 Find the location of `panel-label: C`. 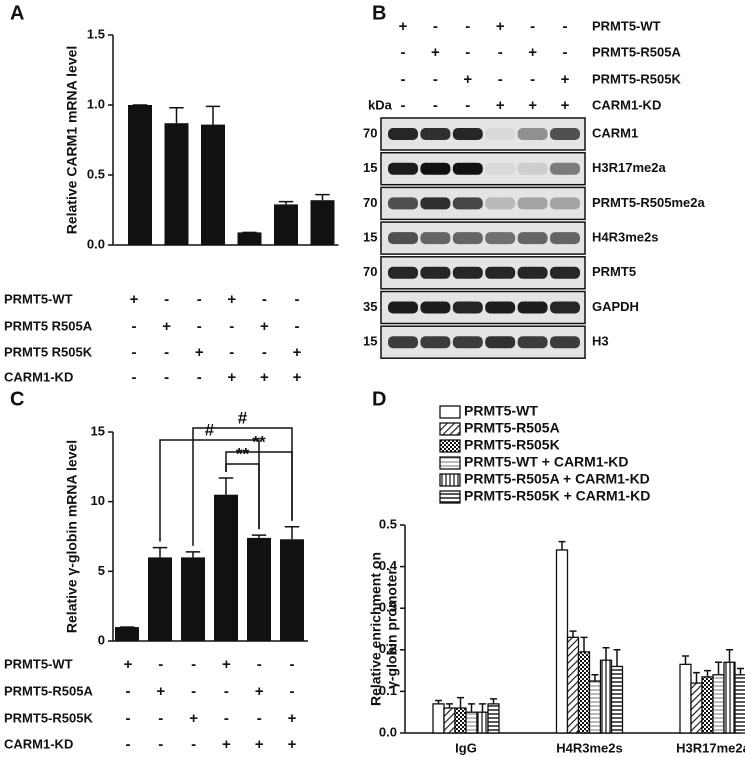

panel-label: C is located at coordinates (17, 399).